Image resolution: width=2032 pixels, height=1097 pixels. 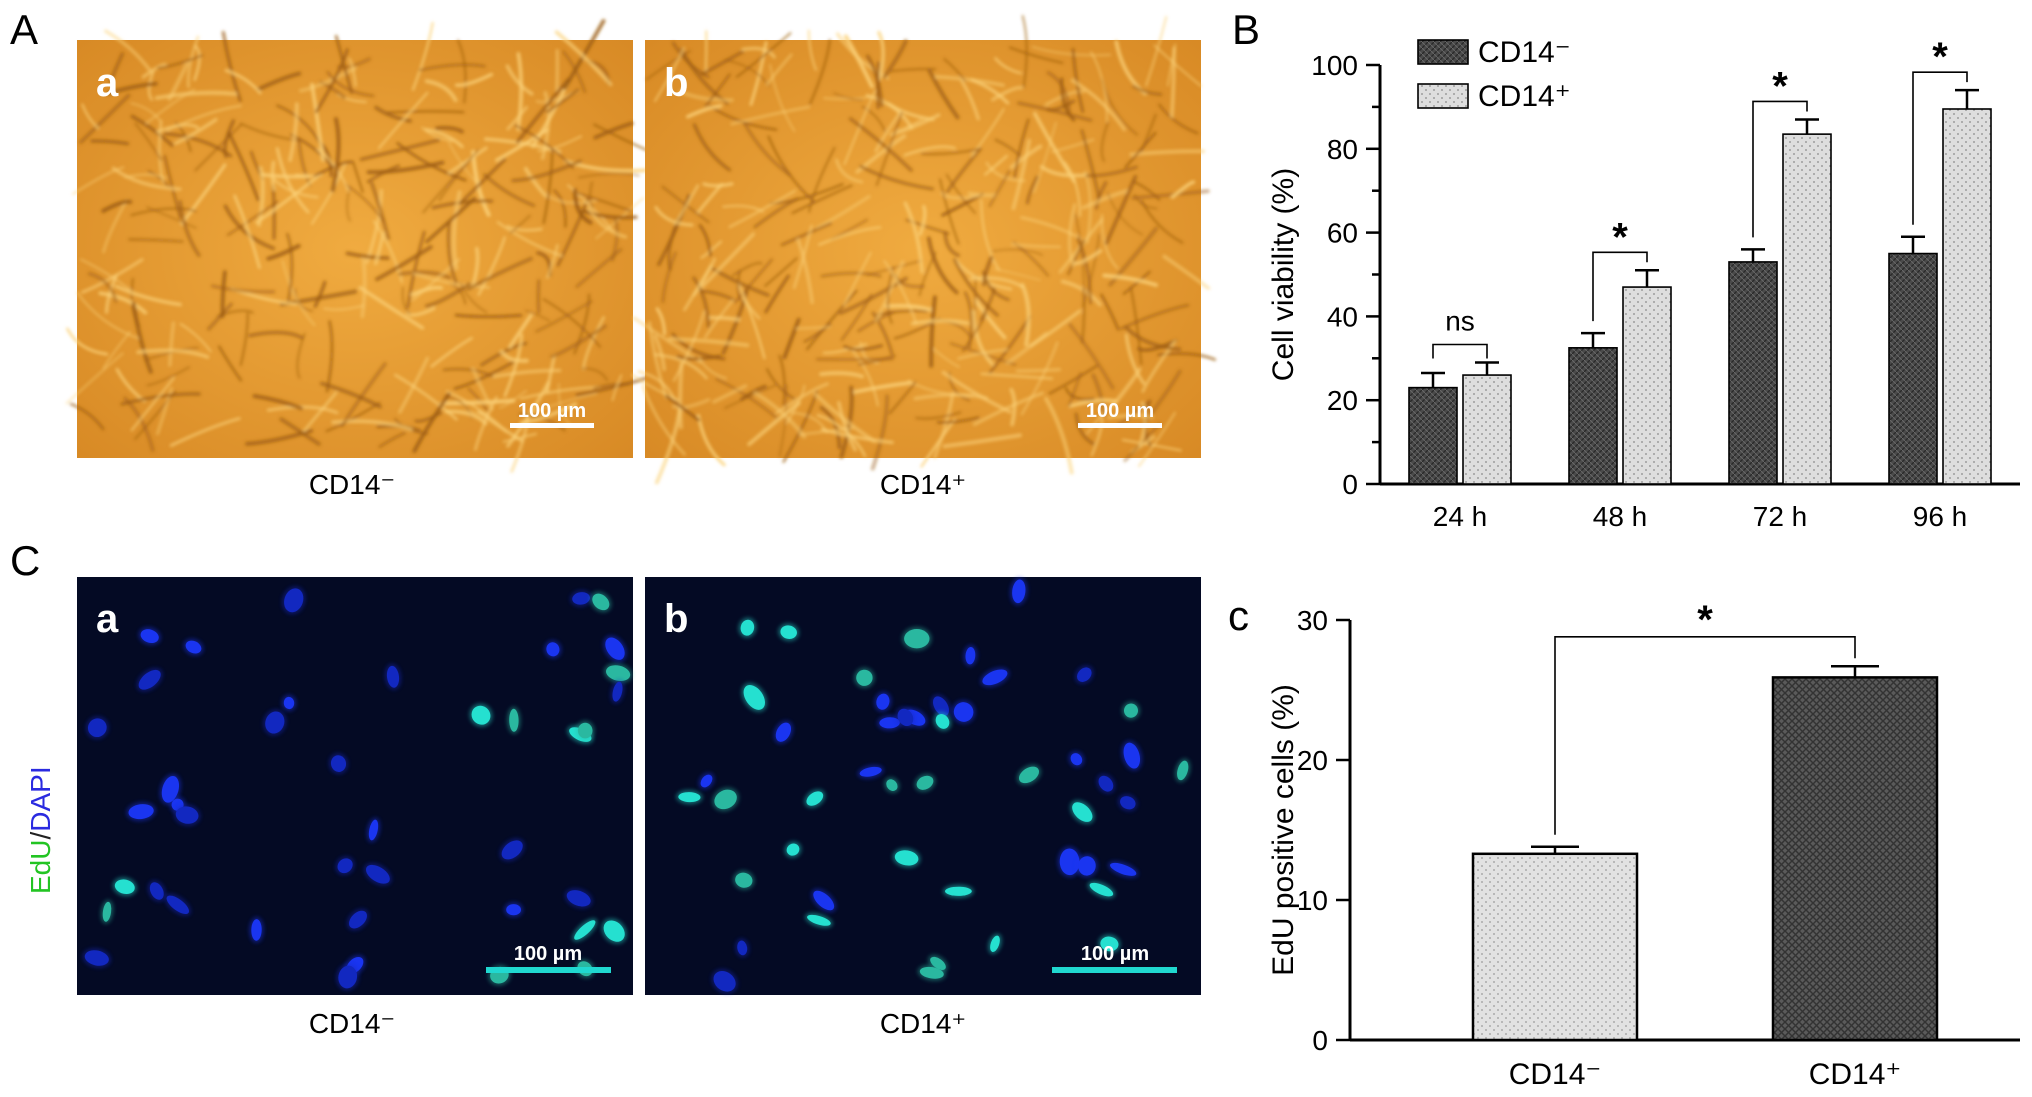 I want to click on caption-cd14-pos-top: CD14⁺, so click(x=923, y=484).